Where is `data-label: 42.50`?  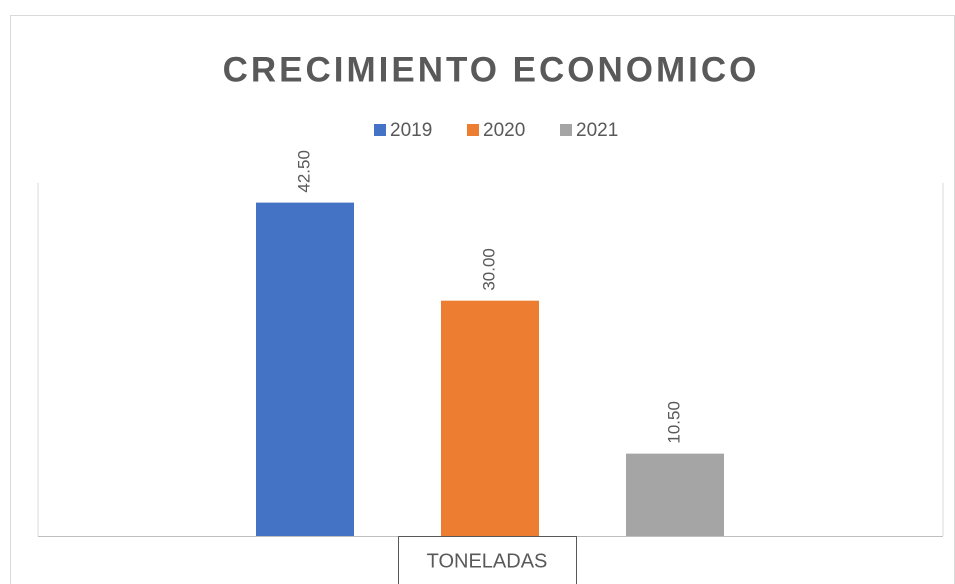
data-label: 42.50 is located at coordinates (303, 171).